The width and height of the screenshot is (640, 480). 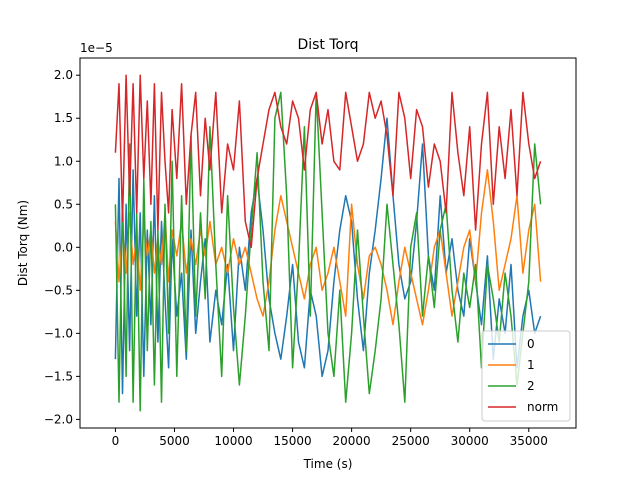 What do you see at coordinates (531, 365) in the screenshot?
I see `legend-label-1: 1` at bounding box center [531, 365].